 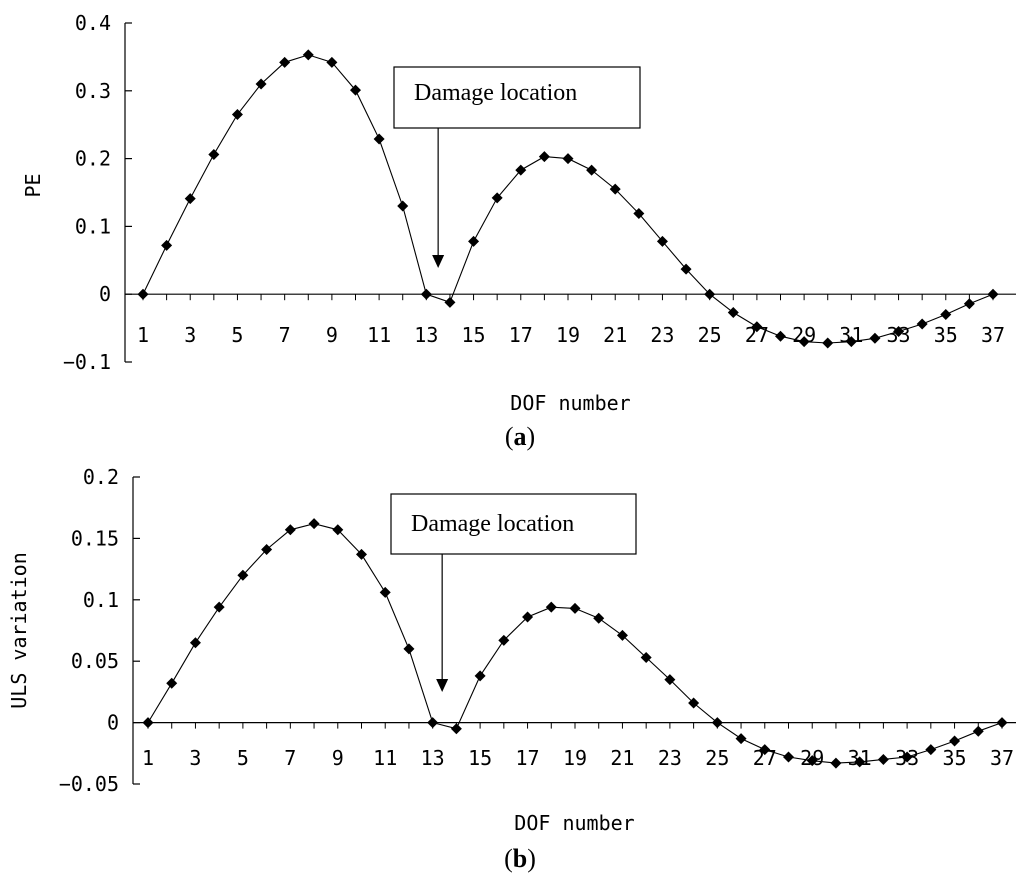 What do you see at coordinates (528, 758) in the screenshot?
I see `x-tick-label: 17` at bounding box center [528, 758].